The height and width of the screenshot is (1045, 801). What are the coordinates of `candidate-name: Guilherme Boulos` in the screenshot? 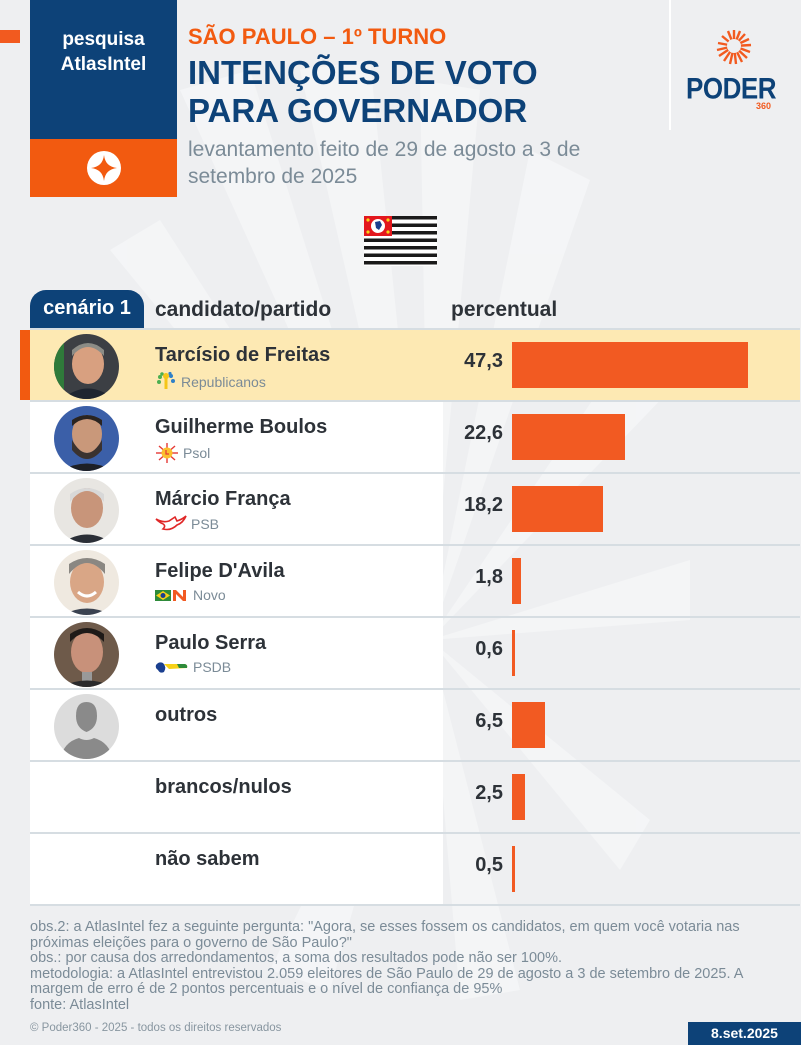 It's located at (241, 427).